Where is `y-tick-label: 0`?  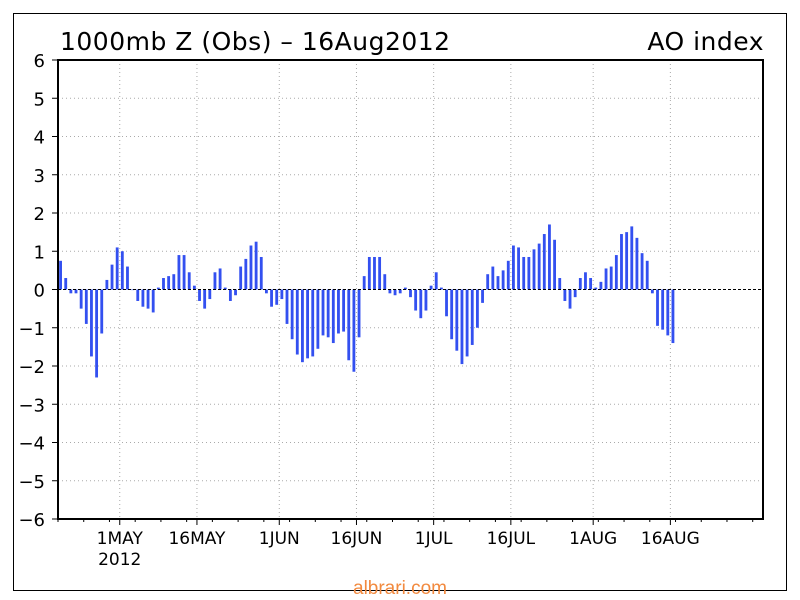
y-tick-label: 0 is located at coordinates (39, 291).